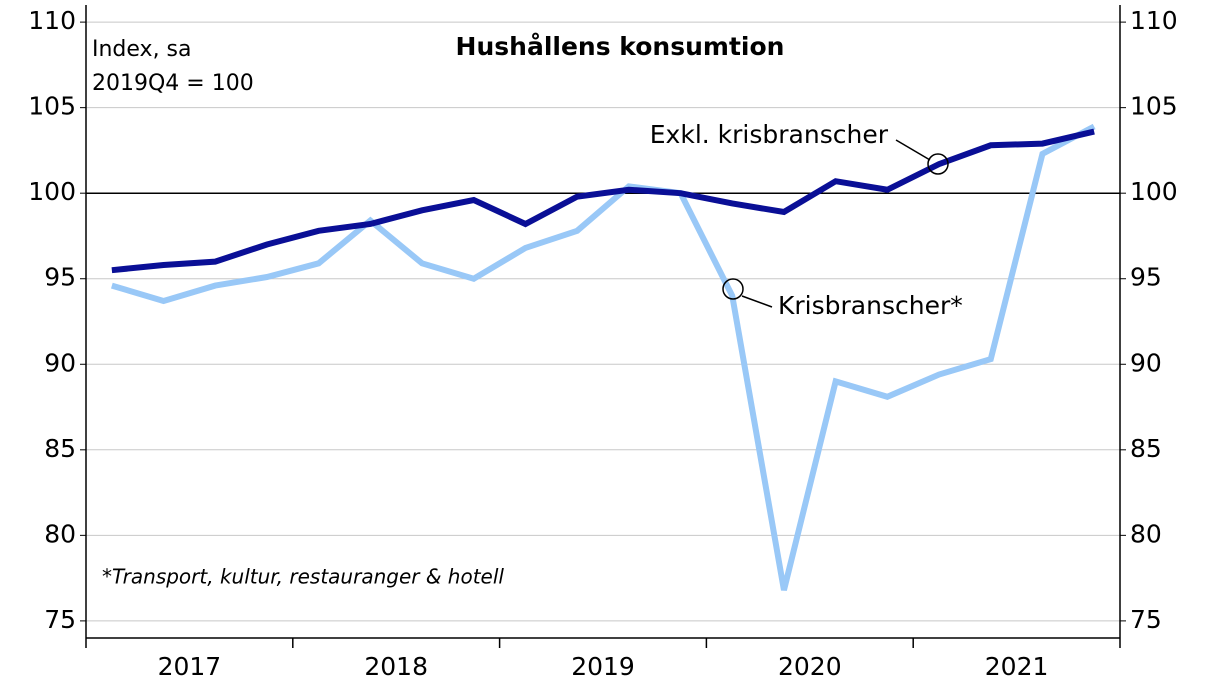 This screenshot has width=1214, height=691. What do you see at coordinates (1154, 20) in the screenshot?
I see `y2-tick-label: 110` at bounding box center [1154, 20].